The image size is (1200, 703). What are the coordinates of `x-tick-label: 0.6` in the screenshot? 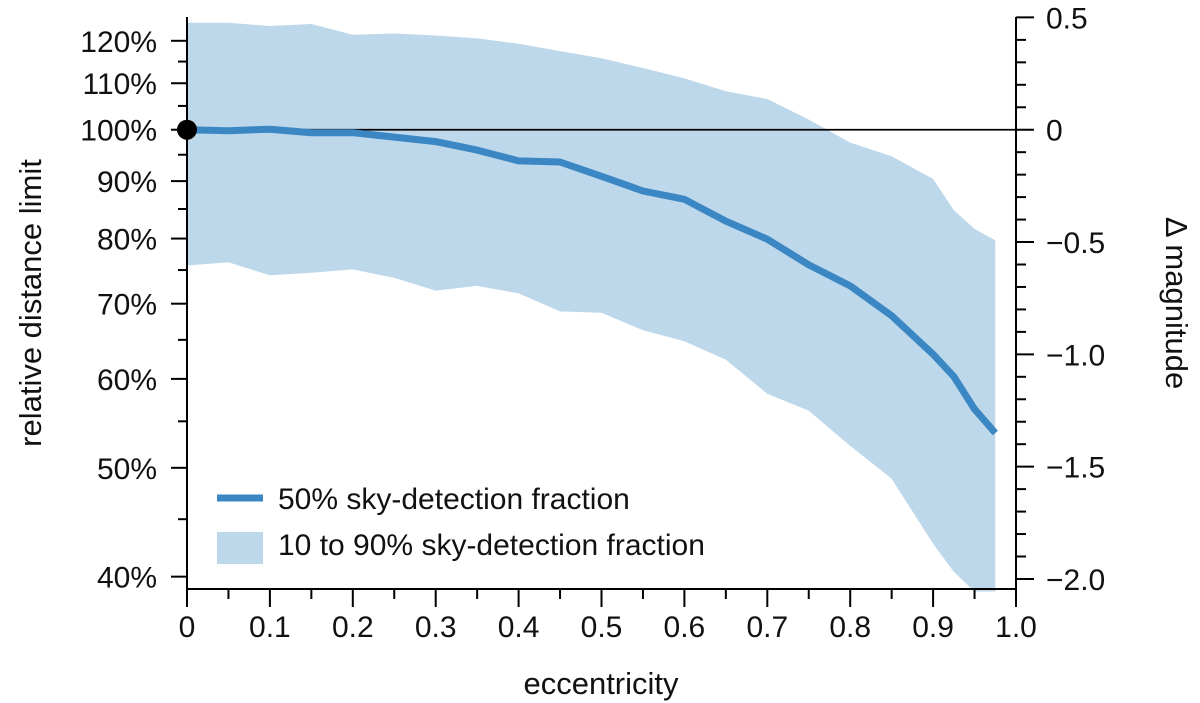 It's located at (685, 627).